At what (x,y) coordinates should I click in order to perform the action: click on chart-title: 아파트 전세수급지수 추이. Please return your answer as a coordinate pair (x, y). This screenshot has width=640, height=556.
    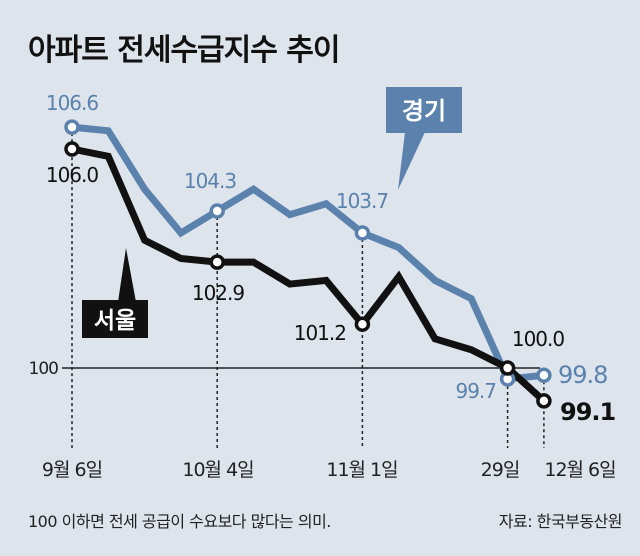
    Looking at the image, I should click on (184, 50).